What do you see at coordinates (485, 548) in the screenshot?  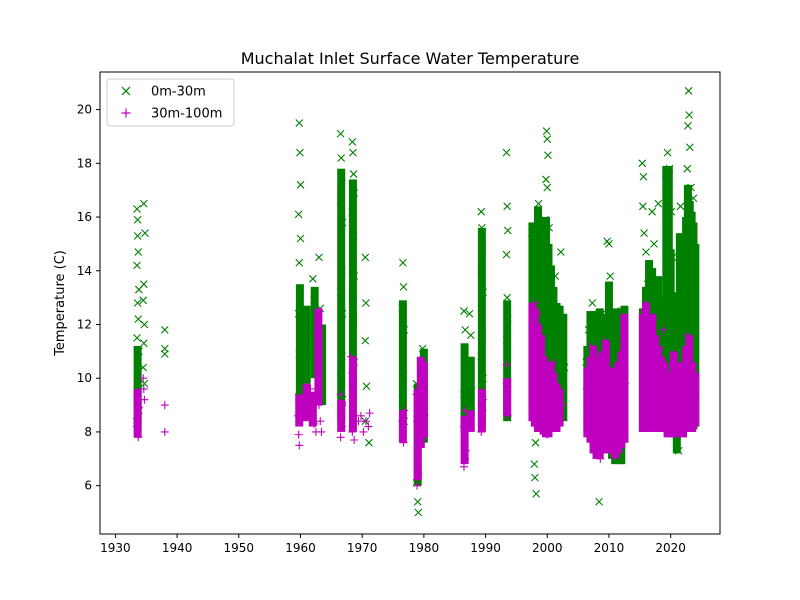 I see `x-tick-label: 1990` at bounding box center [485, 548].